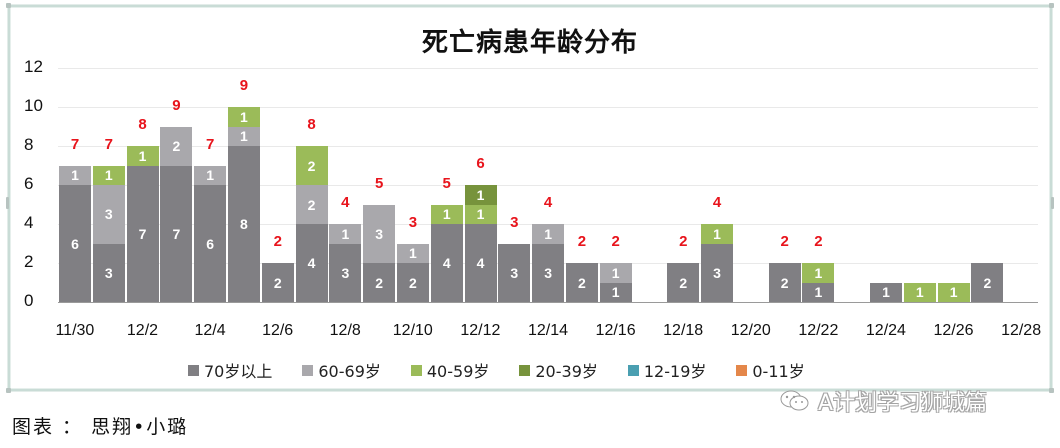 This screenshot has width=1060, height=448. I want to click on resize-handle-bottom-left, so click(8, 390).